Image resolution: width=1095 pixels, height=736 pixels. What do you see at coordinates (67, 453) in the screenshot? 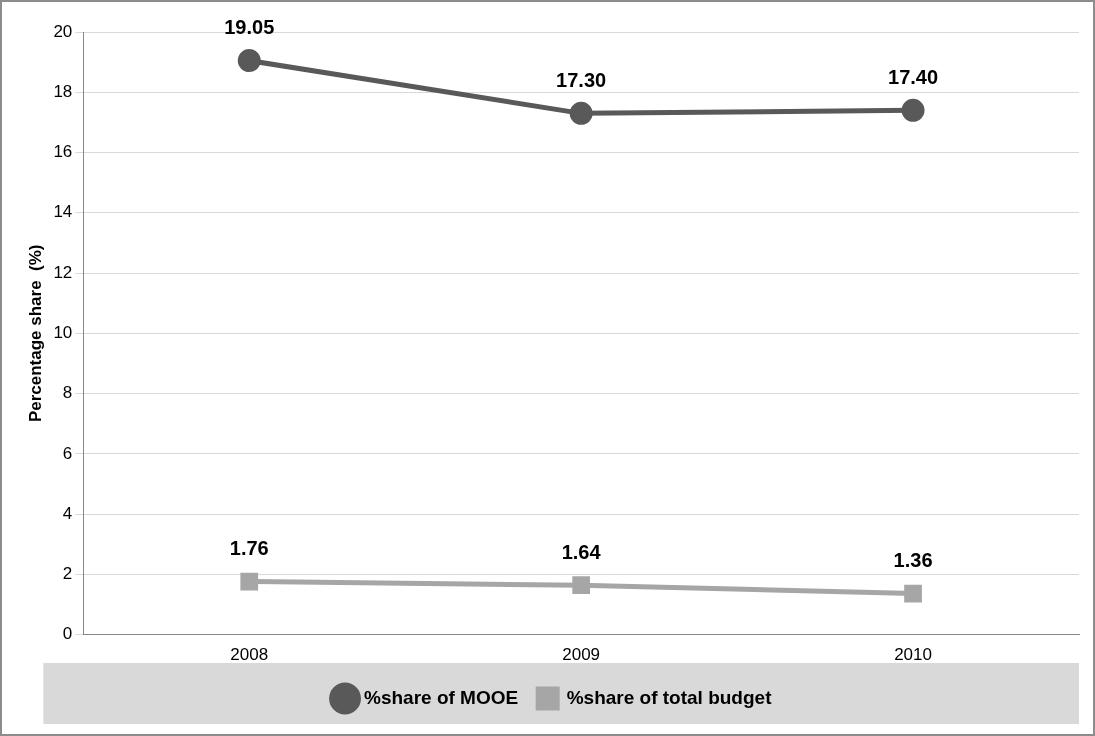
I see `y-tick-label: 6` at bounding box center [67, 453].